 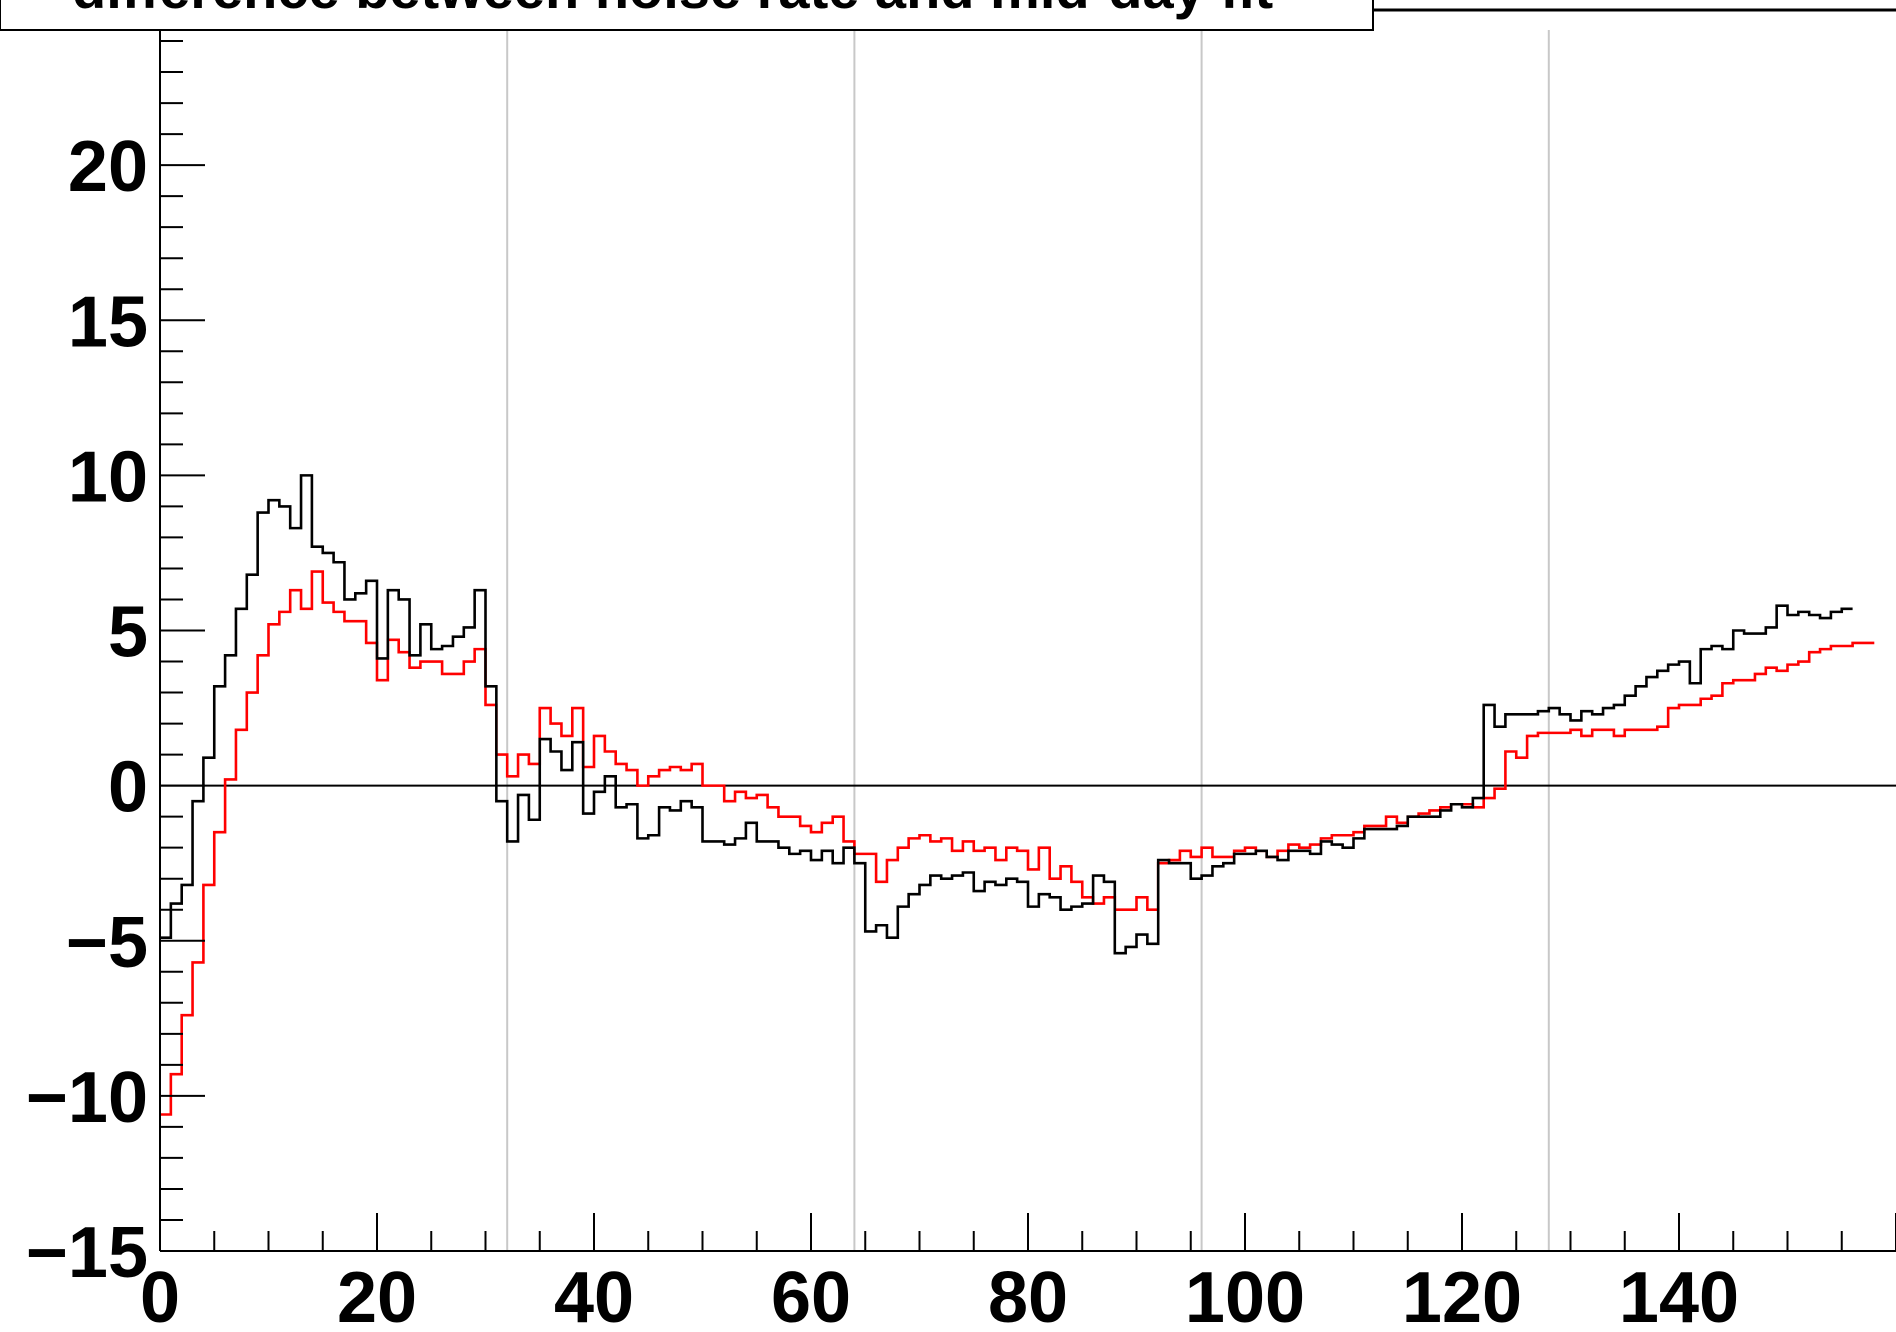 What do you see at coordinates (377, 1295) in the screenshot?
I see `x-tick-label: 20` at bounding box center [377, 1295].